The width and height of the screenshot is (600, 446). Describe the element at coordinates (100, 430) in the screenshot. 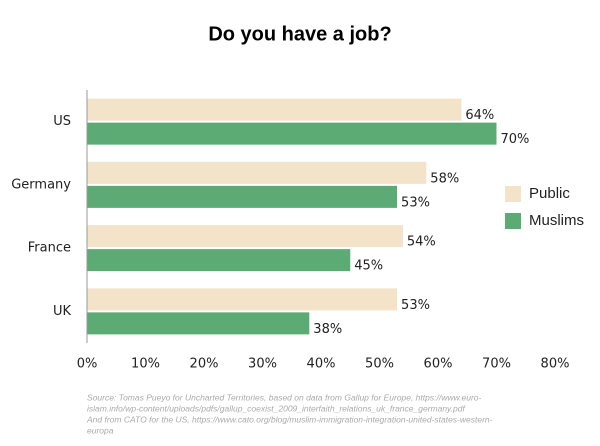

I see `source-note: europa` at that location.